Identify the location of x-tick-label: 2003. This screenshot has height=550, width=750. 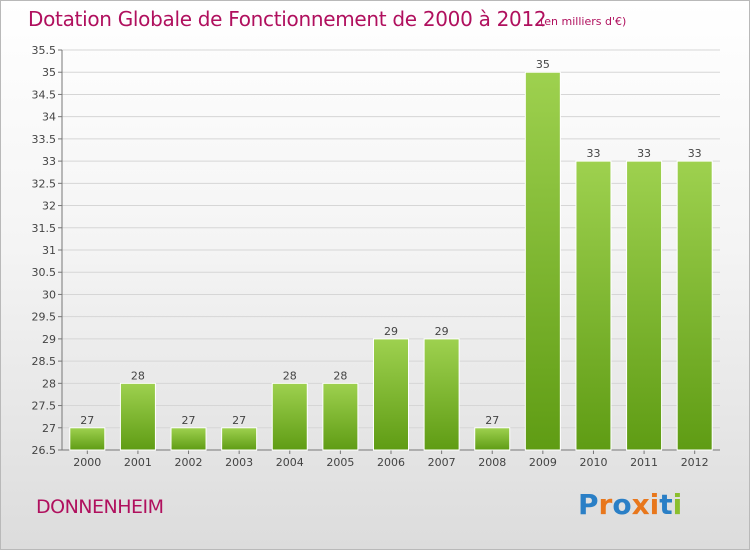
(239, 462).